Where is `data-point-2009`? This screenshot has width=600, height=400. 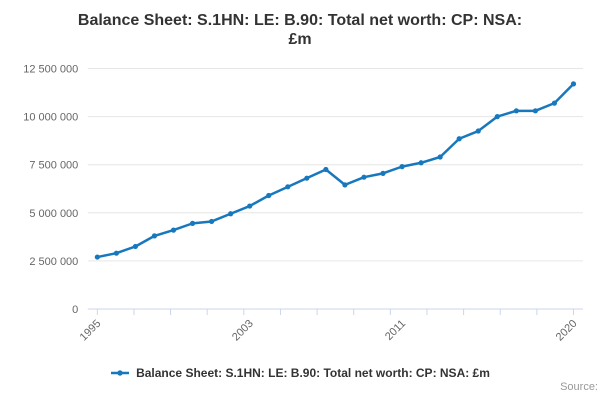
data-point-2009 is located at coordinates (364, 177).